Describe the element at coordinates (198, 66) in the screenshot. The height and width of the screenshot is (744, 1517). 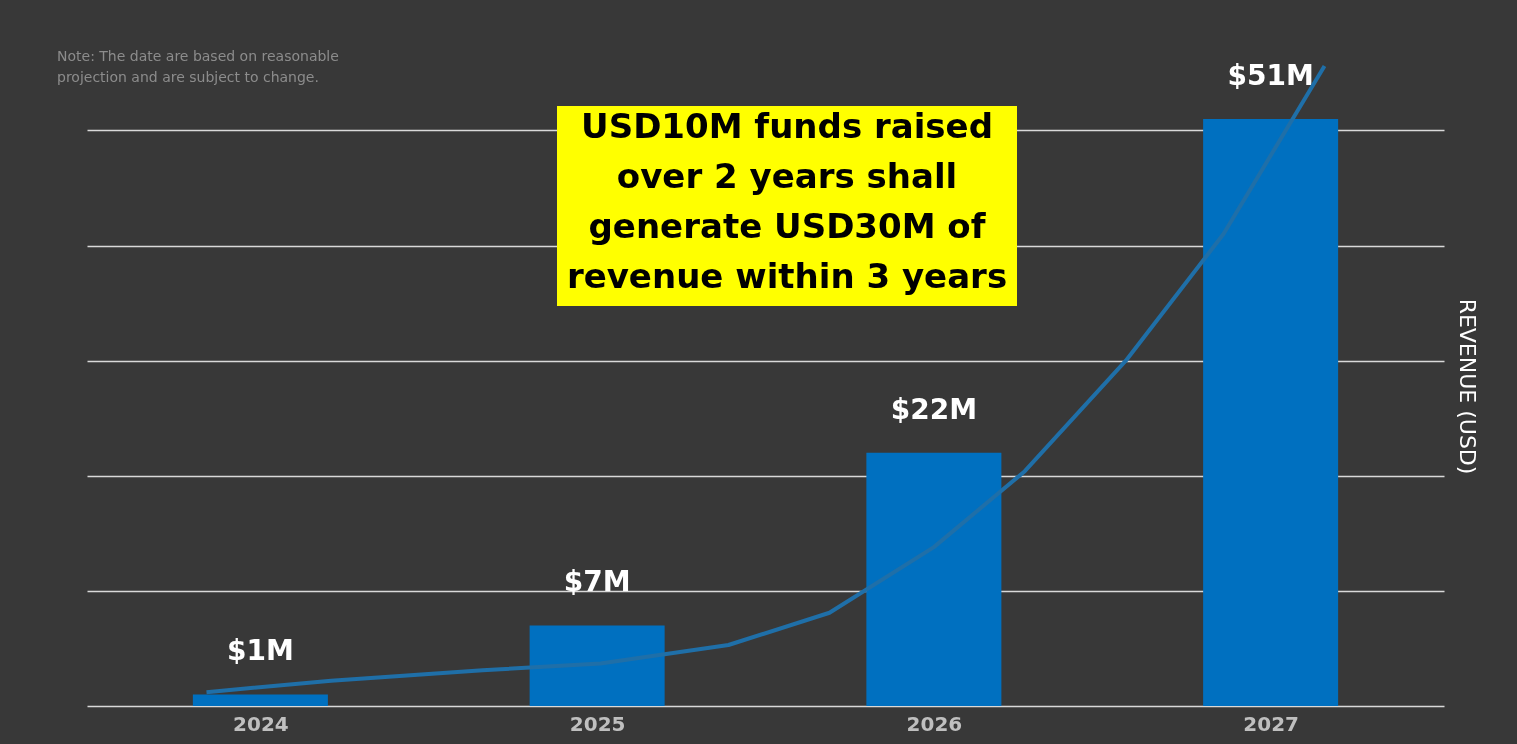
I see `annotation: Note: The date are based on reasonable projection and are subject to change.` at that location.